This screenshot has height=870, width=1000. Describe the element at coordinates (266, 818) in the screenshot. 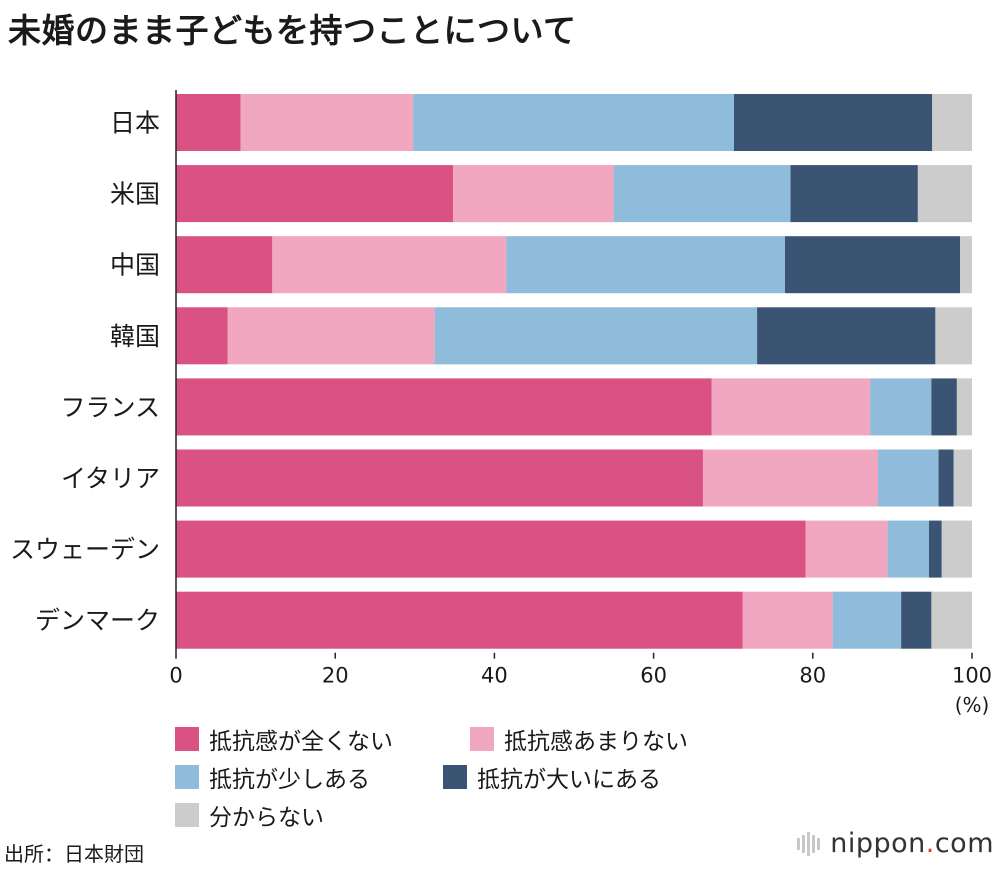

I see `legend-label: 分からない` at that location.